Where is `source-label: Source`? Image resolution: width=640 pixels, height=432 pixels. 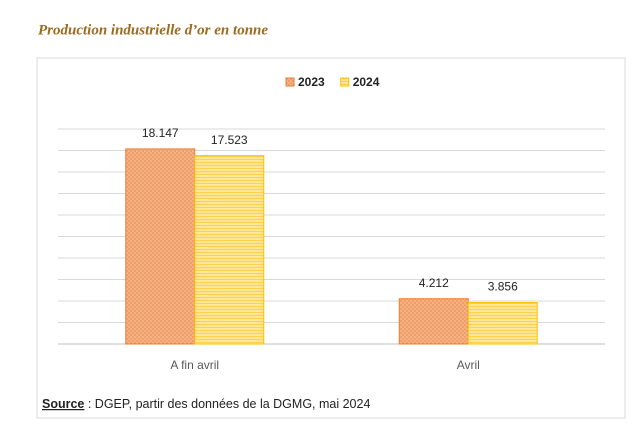
source-label: Source is located at coordinates (63, 404).